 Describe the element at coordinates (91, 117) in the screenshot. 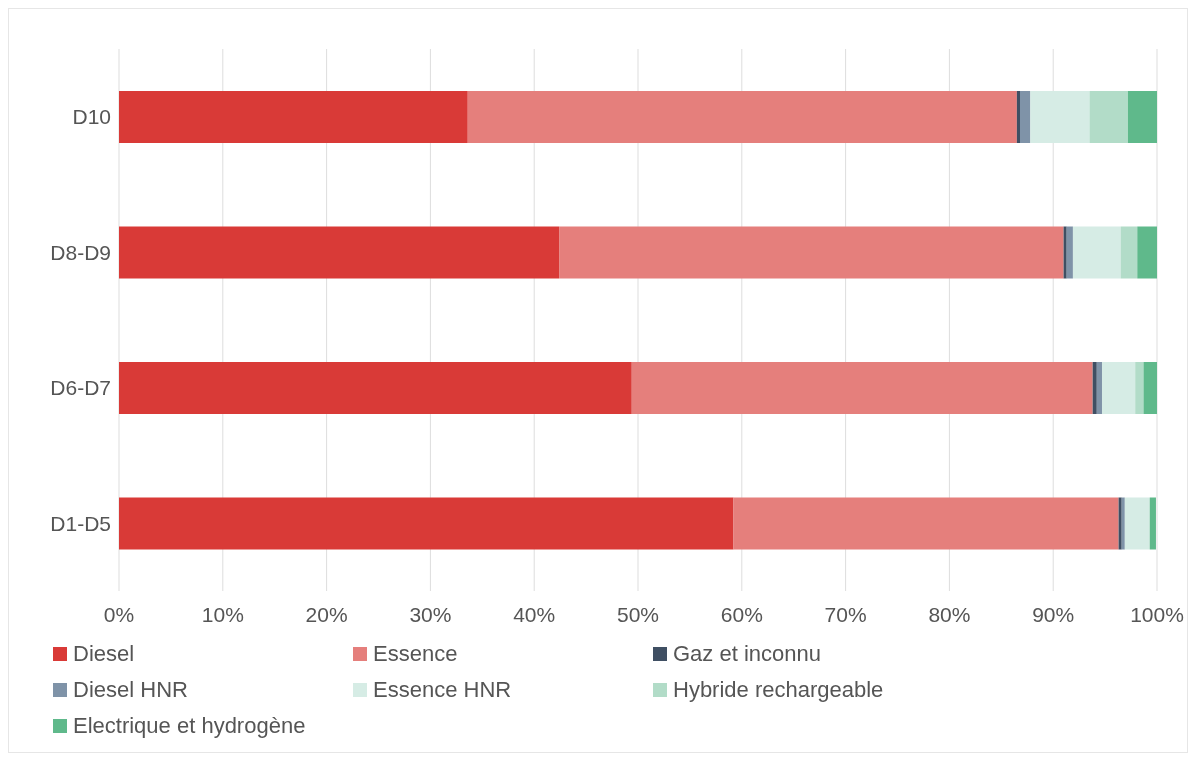

I see `y-tick-label: D10` at that location.